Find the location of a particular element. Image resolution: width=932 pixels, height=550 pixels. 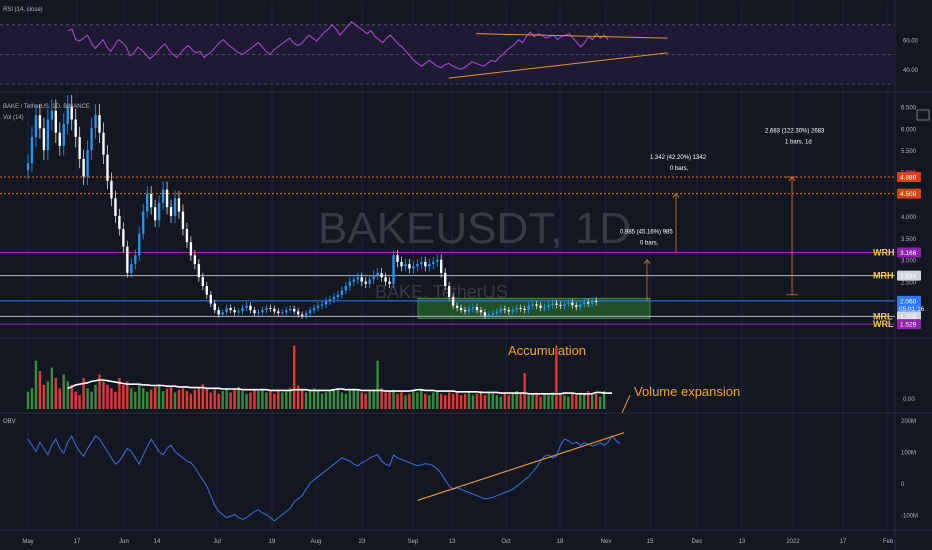

level-label: WRL is located at coordinates (883, 324).